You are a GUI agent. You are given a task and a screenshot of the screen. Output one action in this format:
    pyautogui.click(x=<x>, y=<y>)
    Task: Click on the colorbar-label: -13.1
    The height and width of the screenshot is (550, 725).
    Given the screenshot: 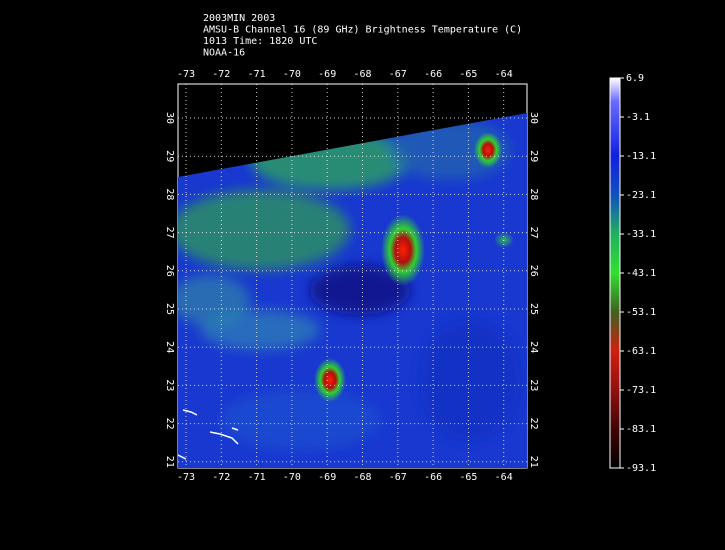 What is the action you would take?
    pyautogui.click(x=641, y=156)
    